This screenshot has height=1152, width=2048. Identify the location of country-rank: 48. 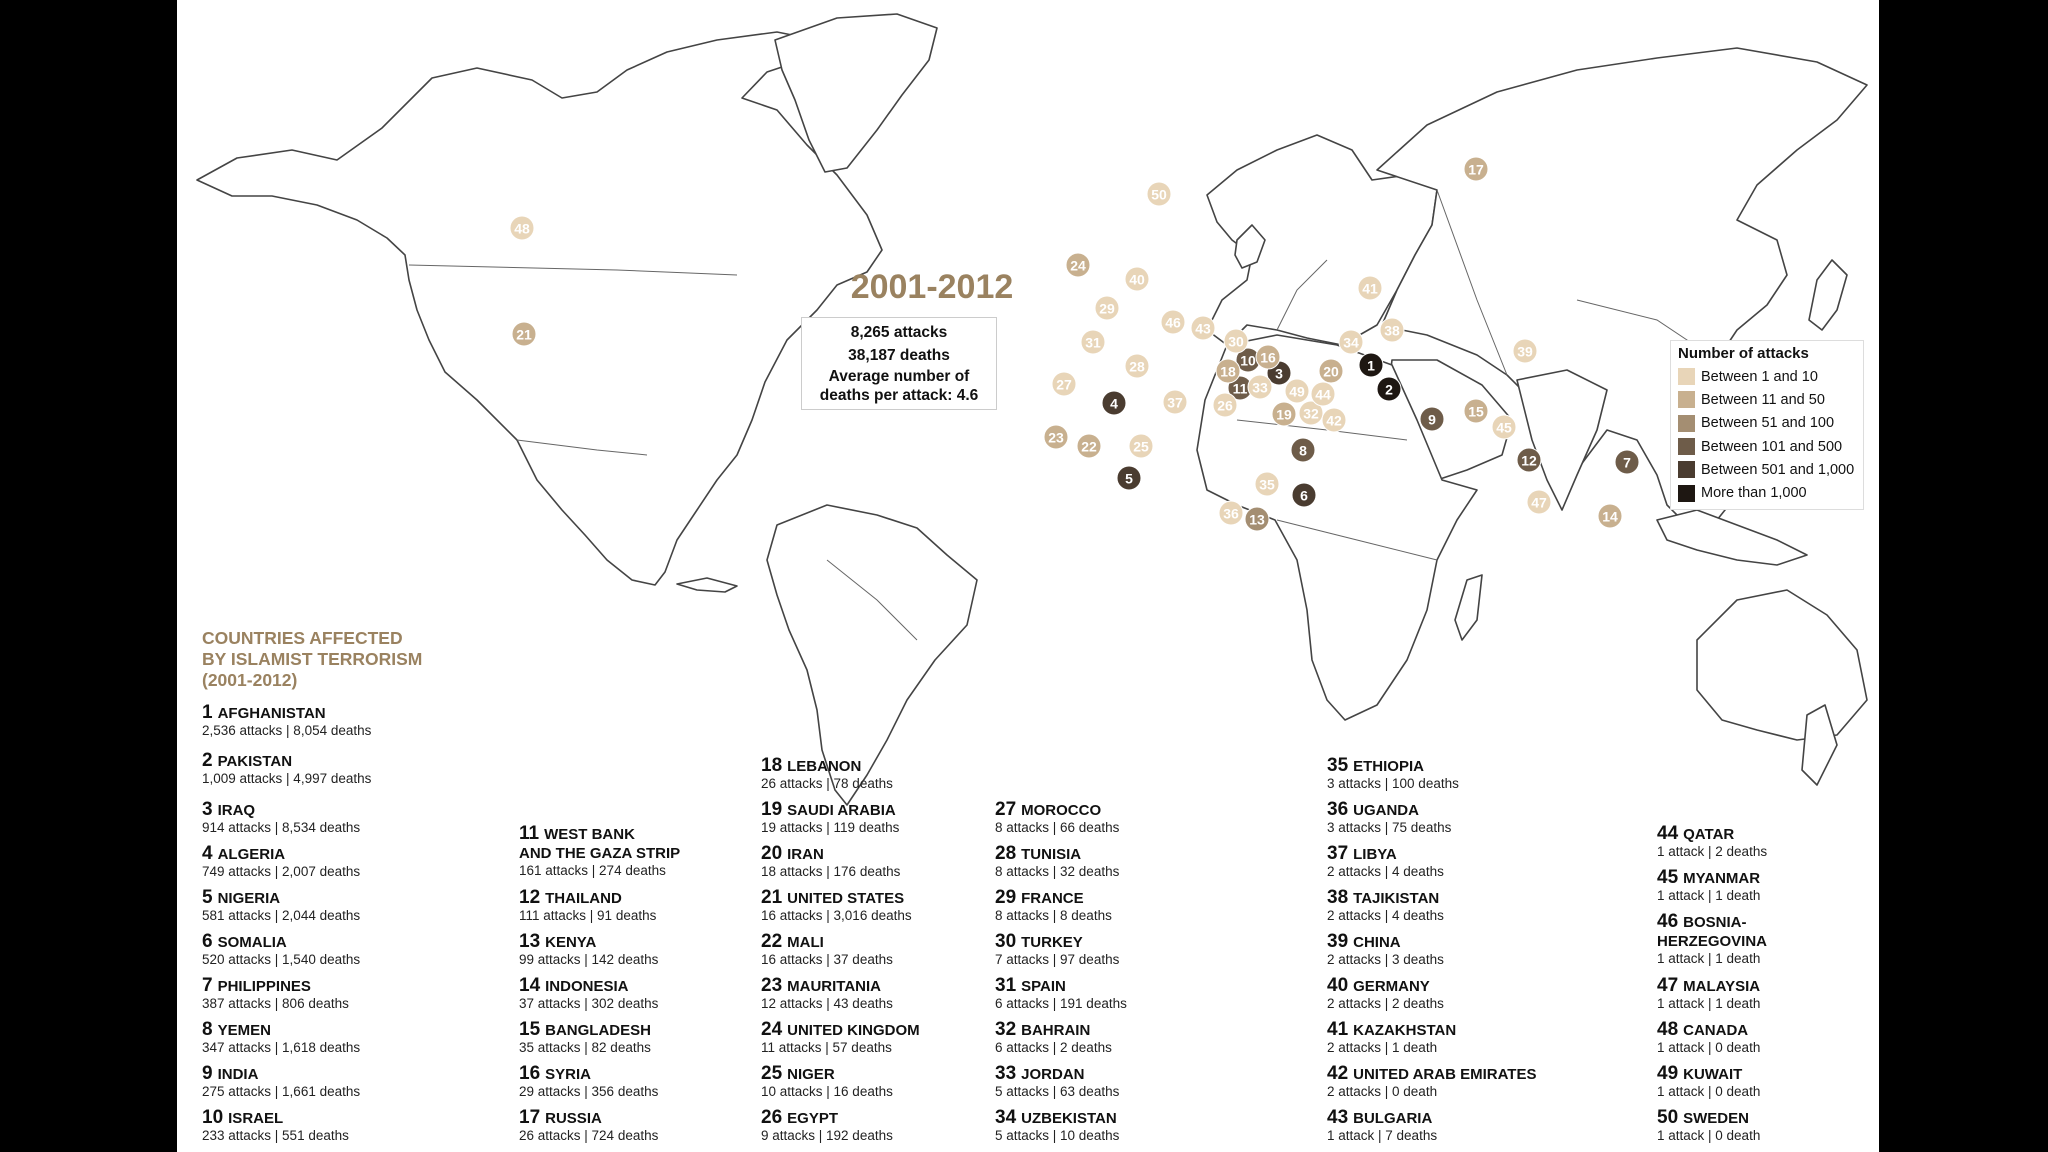
(1668, 1029).